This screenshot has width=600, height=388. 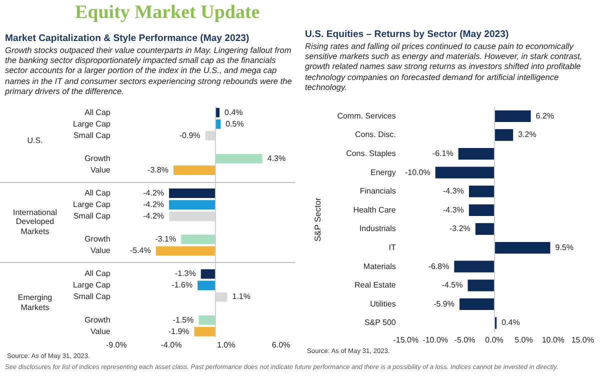 I want to click on chart-subtitle: Growth stocks outpaced their value counterparts in May. Lingering fallout from the banking sector disproportionately impacted small cap as the financials sector accounts for a larger portion of the index in the U.S., and mega cap names in the IT and consumer sectors experiencing strong rebounds were the primary drivers of the difference., so click(x=149, y=70).